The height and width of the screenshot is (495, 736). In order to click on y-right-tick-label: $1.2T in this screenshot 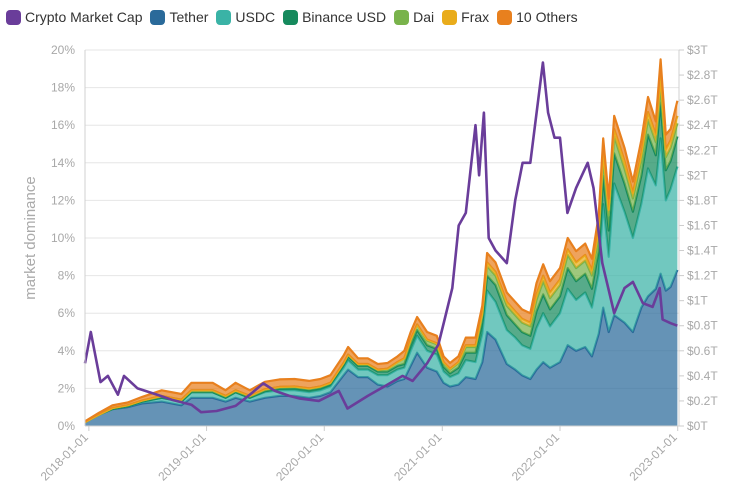, I will do `click(702, 276)`.